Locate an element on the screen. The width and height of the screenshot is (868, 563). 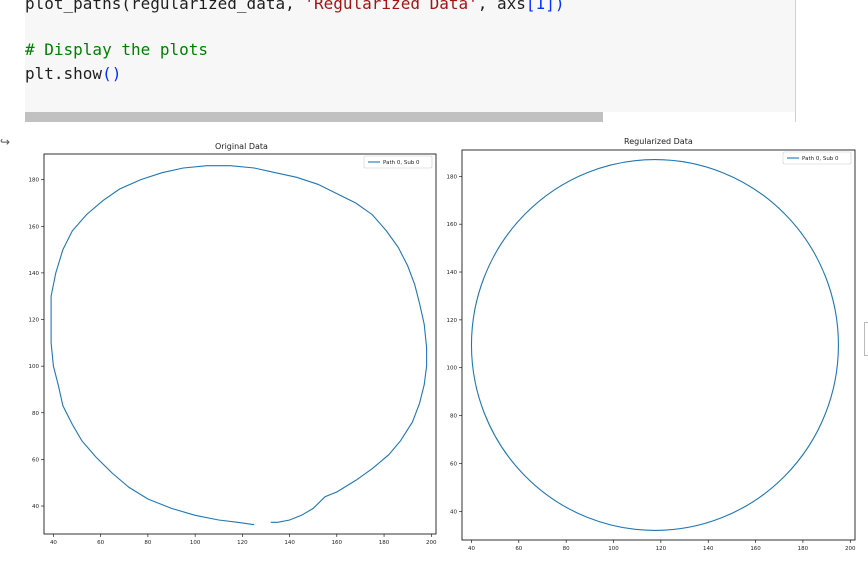
code-parens: () is located at coordinates (112, 73).